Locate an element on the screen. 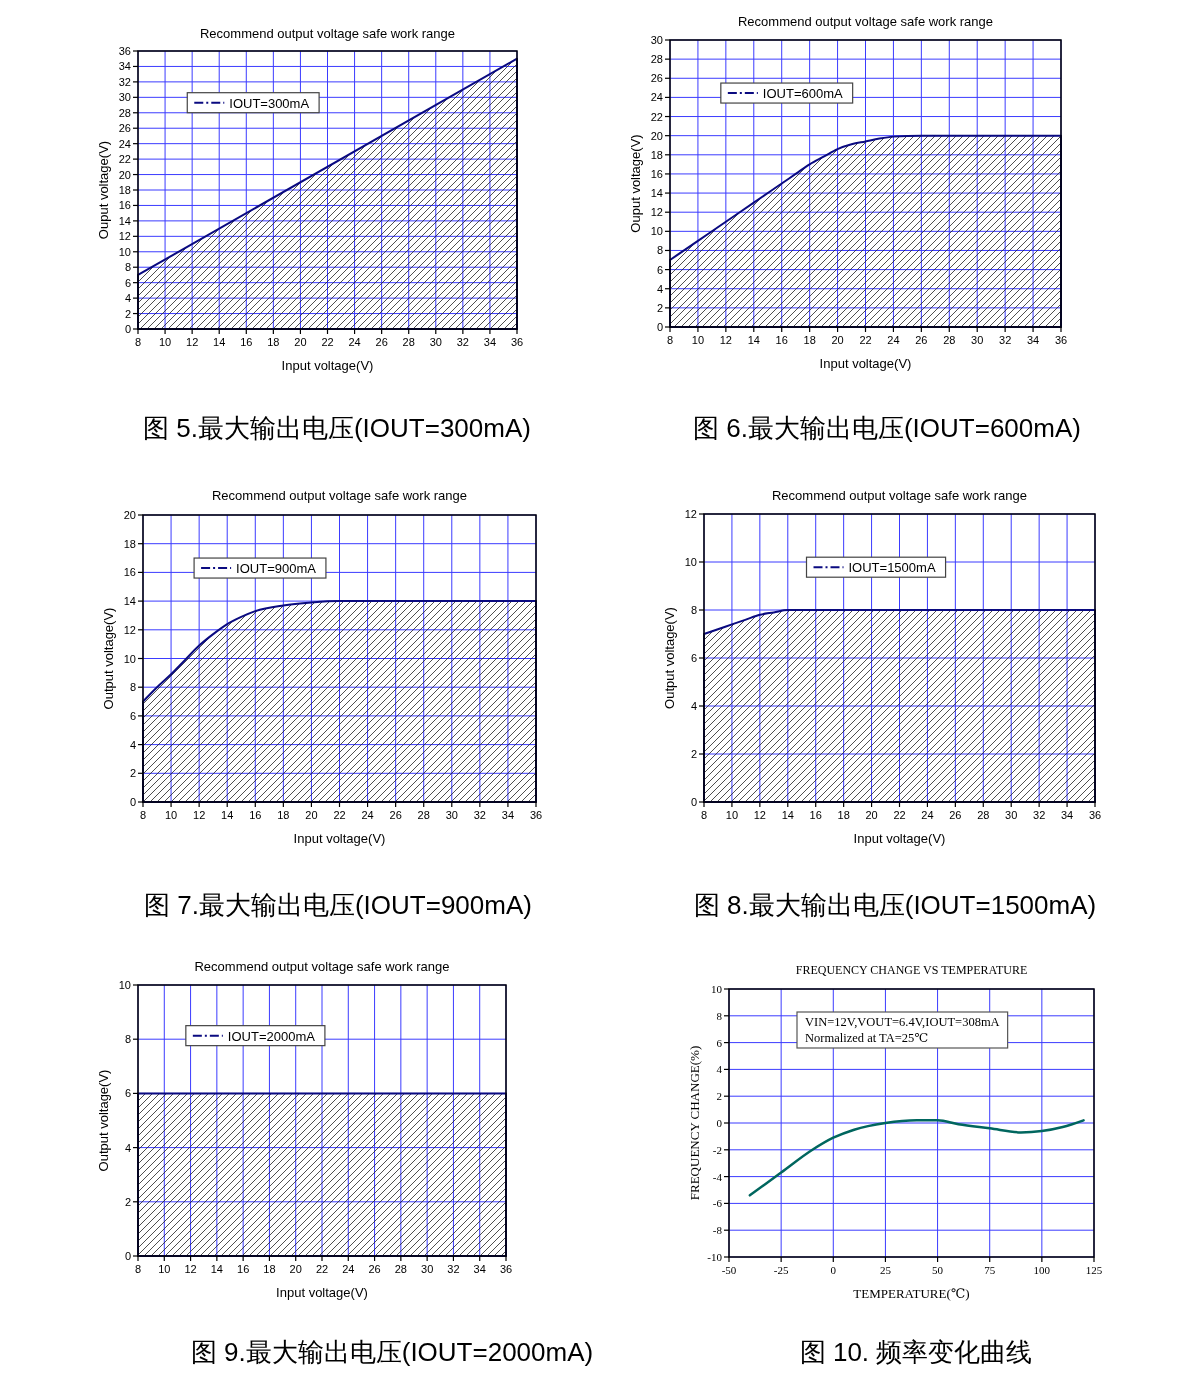 The height and width of the screenshot is (1398, 1200). x-tick-label: 34 is located at coordinates (1067, 815).